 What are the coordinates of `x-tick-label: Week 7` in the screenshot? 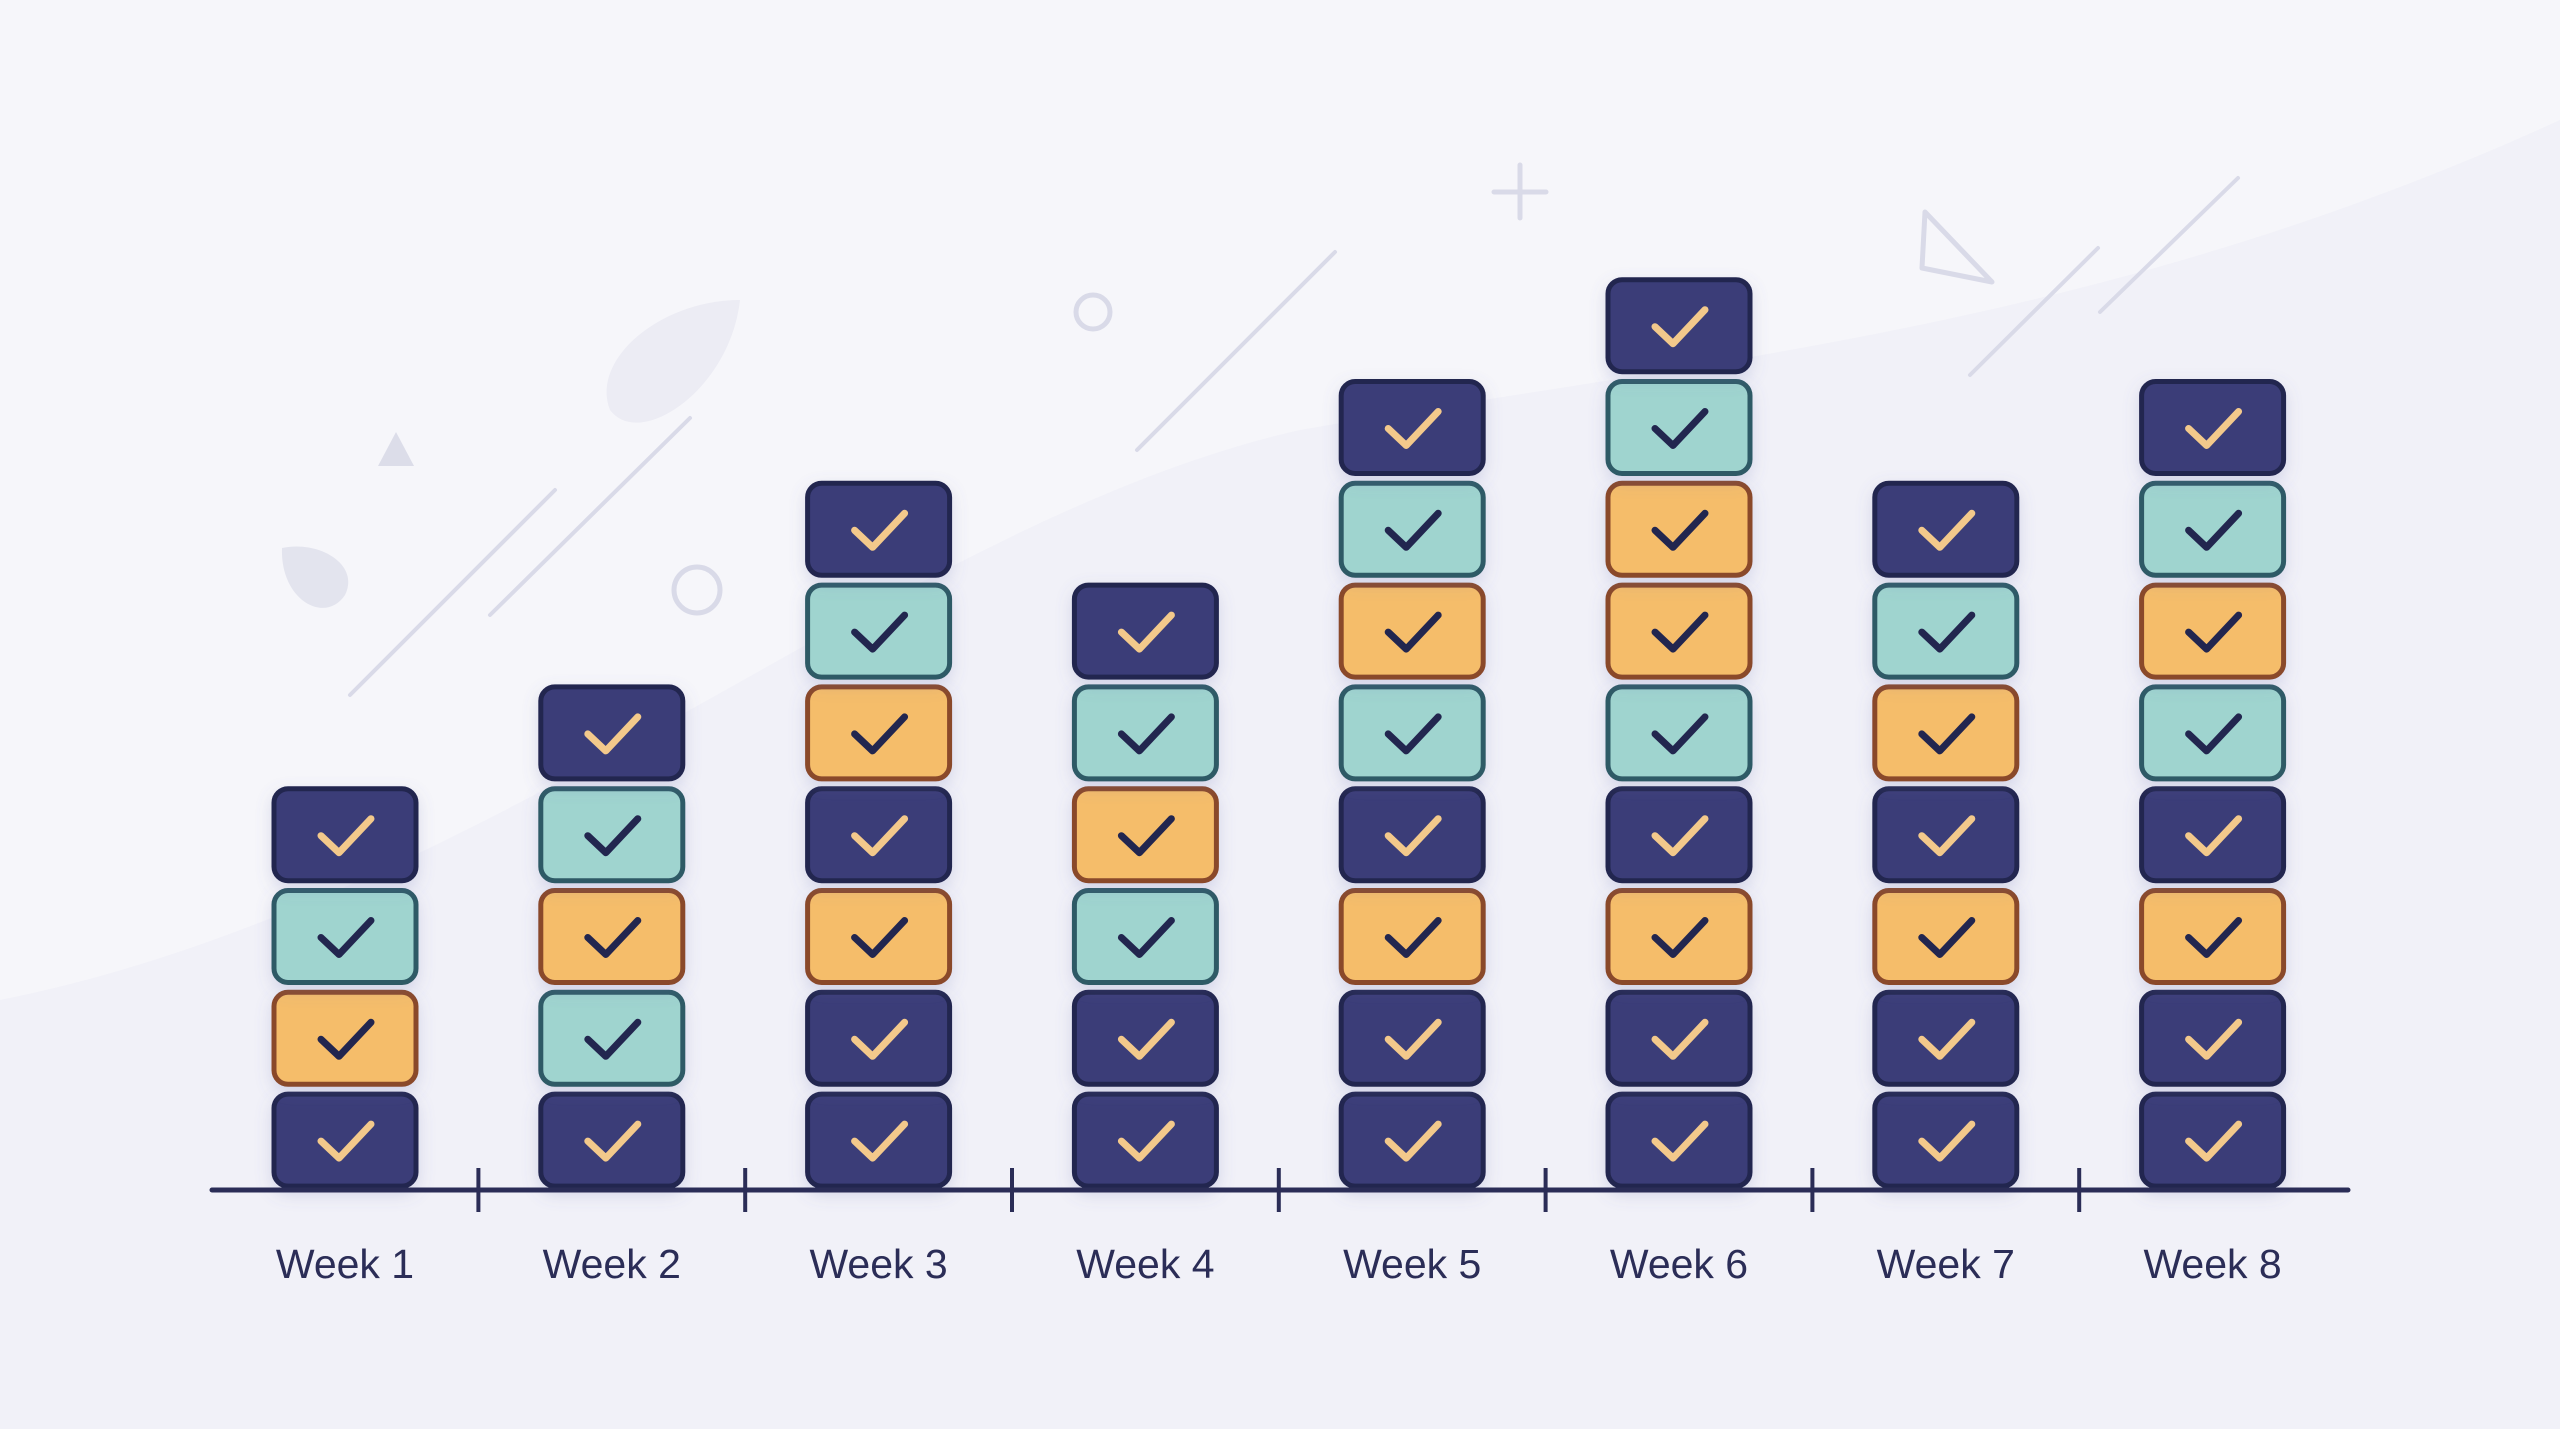 It's located at (1946, 1264).